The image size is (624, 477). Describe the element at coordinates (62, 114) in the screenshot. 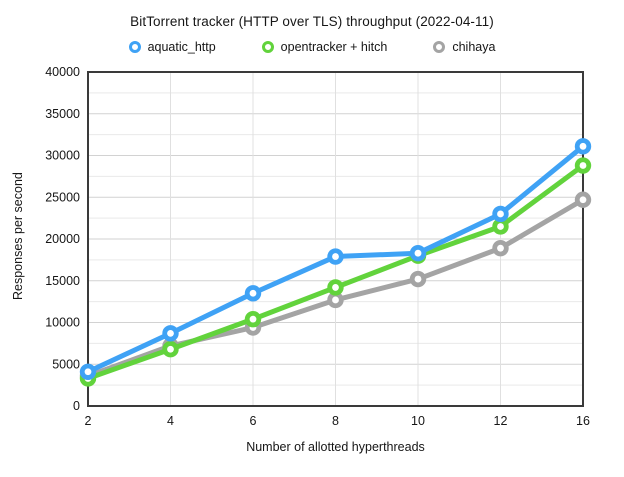

I see `y-tick-label: 35000` at that location.